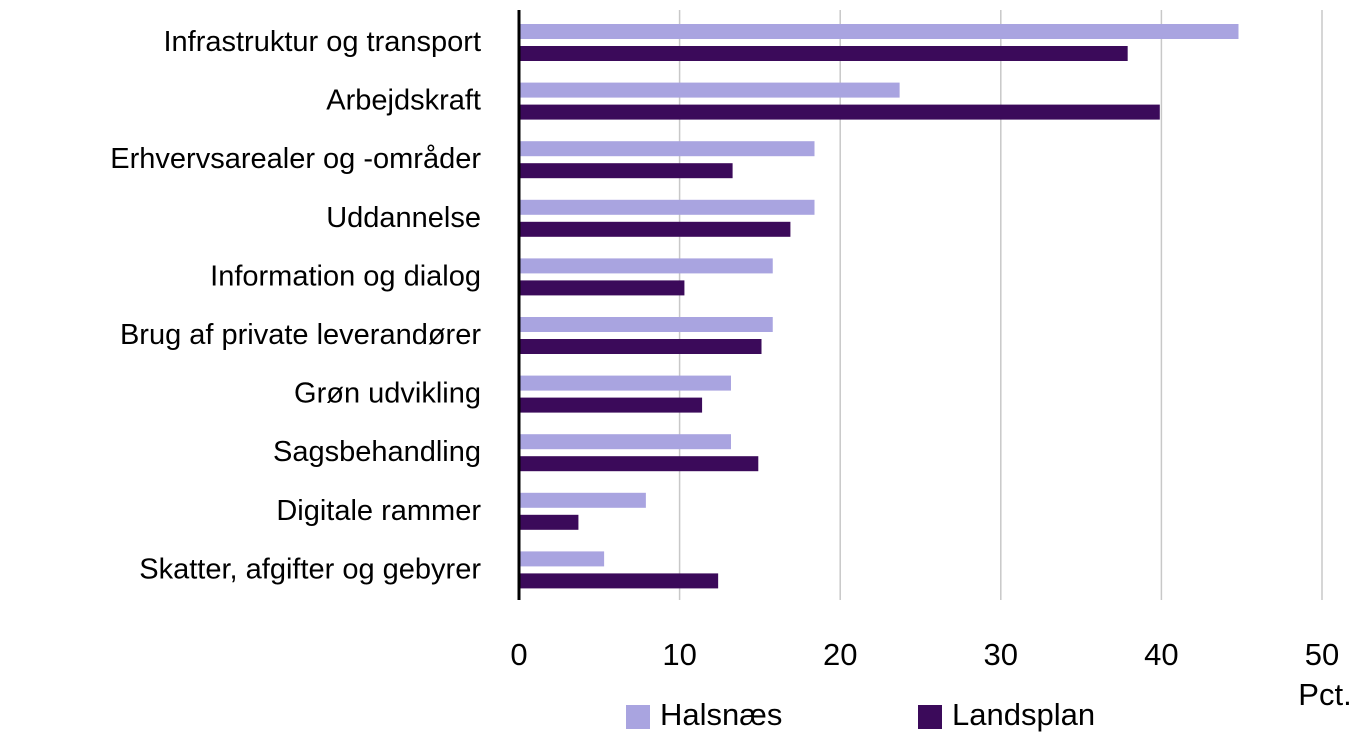 The width and height of the screenshot is (1363, 732). Describe the element at coordinates (310, 569) in the screenshot. I see `y-tick-label: Skatter, afgifter og gebyrer` at that location.